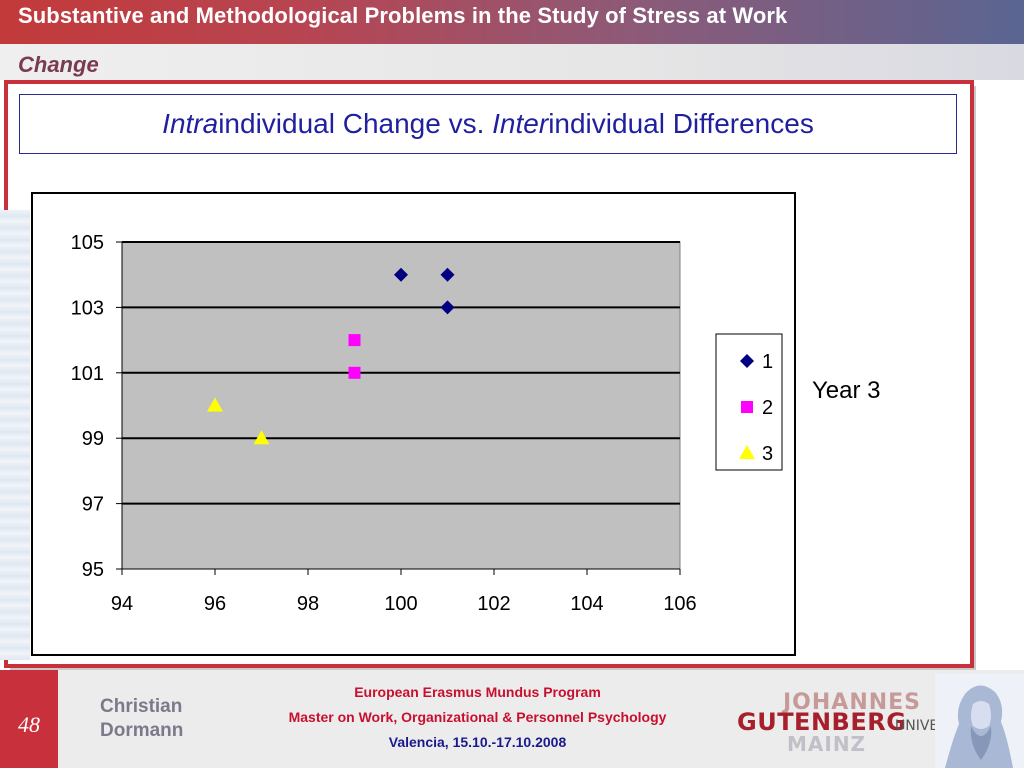  Describe the element at coordinates (681, 123) in the screenshot. I see `heading-text-2: individual Differences` at that location.